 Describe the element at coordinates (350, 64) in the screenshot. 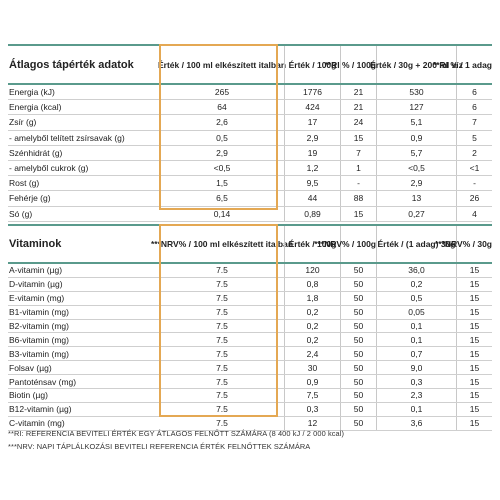

I see `nutrition-header-cell: **RI % / 100g` at that location.